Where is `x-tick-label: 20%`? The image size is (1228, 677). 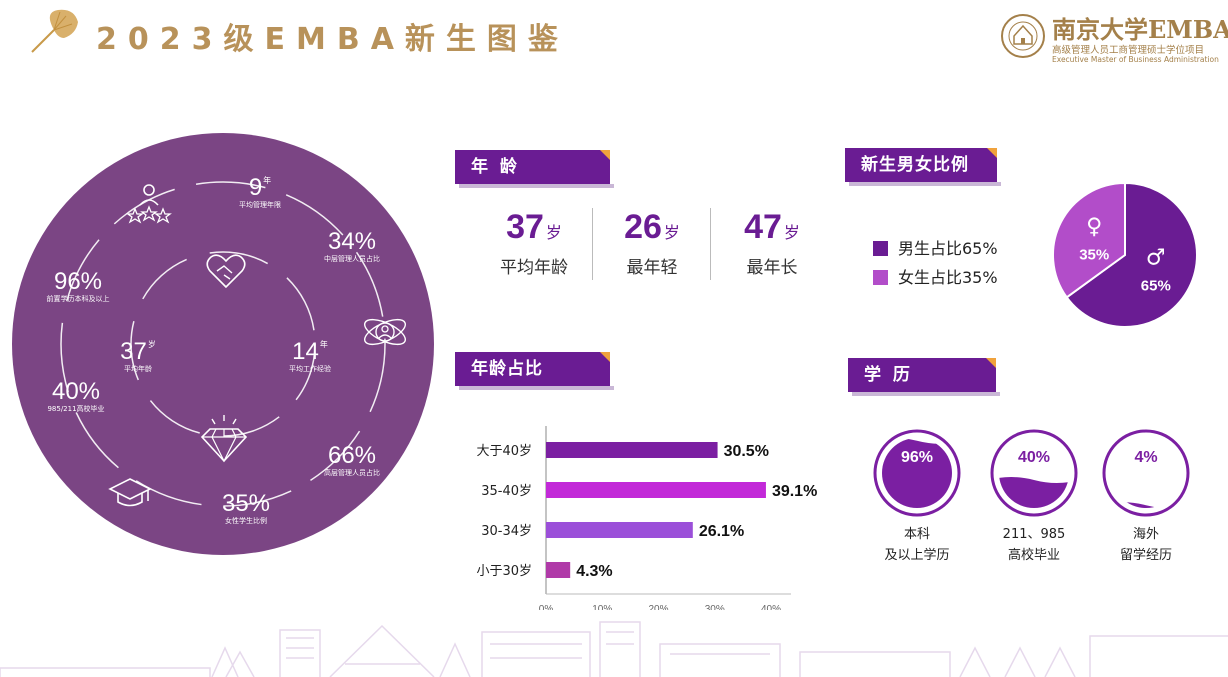
x-tick-label: 20% is located at coordinates (658, 607).